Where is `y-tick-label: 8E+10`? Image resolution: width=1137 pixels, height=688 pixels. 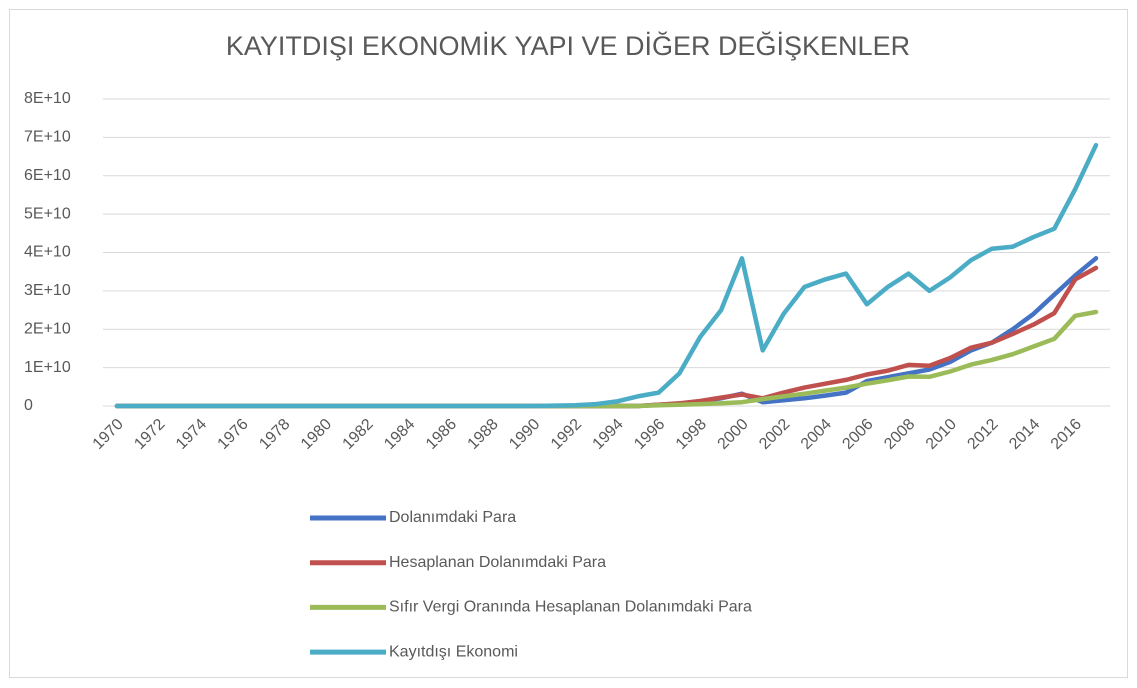
y-tick-label: 8E+10 is located at coordinates (47, 98).